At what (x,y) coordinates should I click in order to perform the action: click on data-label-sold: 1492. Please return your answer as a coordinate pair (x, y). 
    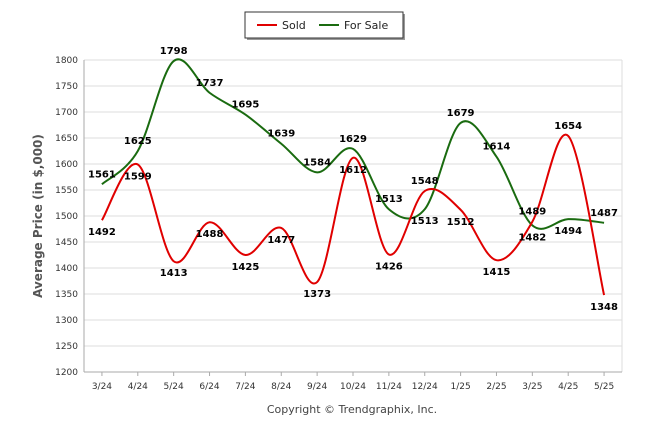
    Looking at the image, I should click on (102, 232).